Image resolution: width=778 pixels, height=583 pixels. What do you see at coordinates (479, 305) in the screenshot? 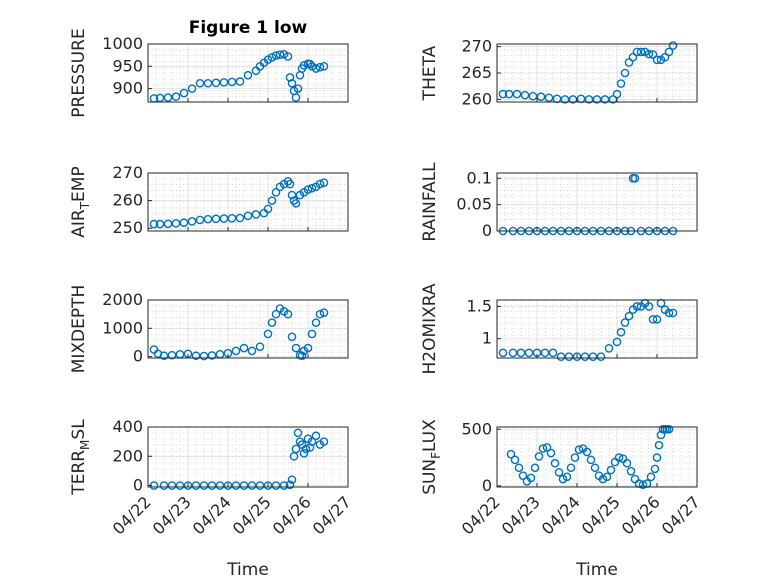
I see `y-tick-label: 1.5` at bounding box center [479, 305].